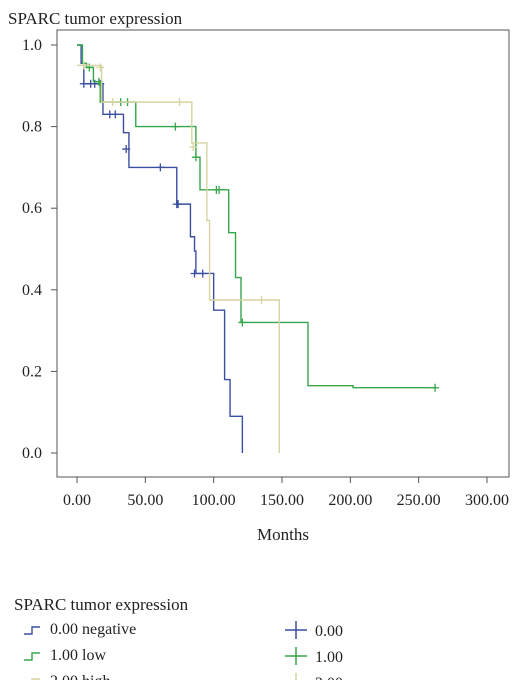 The height and width of the screenshot is (680, 517). I want to click on x-tick-label: 150.00, so click(282, 500).